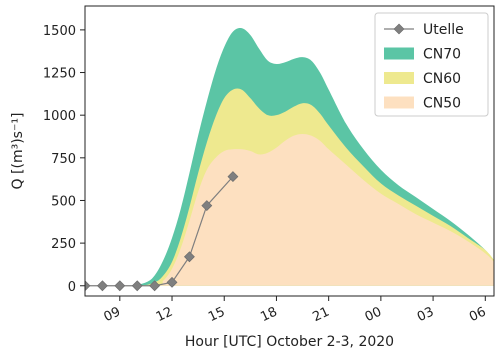 This screenshot has width=496, height=357. I want to click on line-series-layer, so click(162, 231).